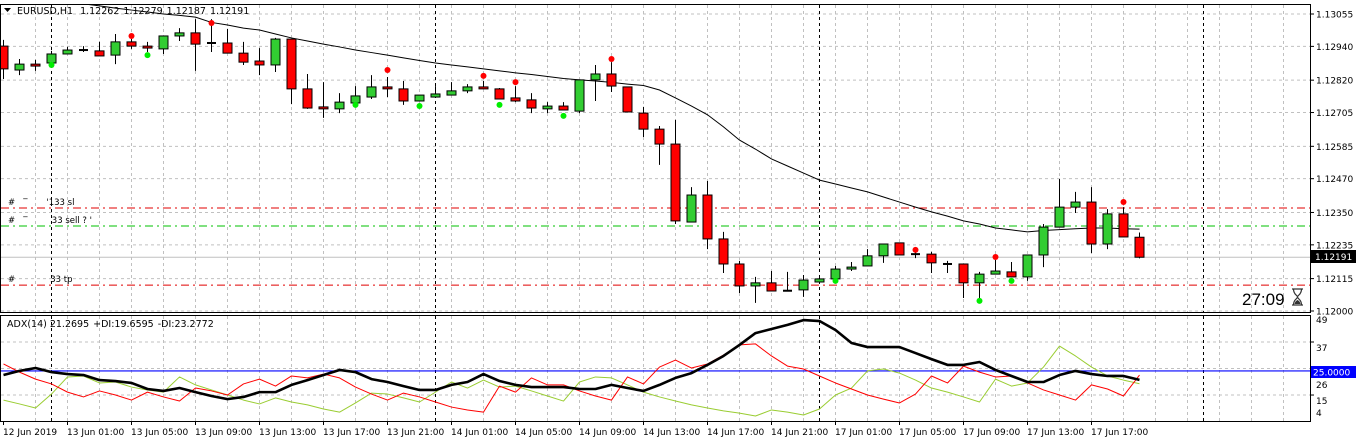  I want to click on plus-di-line, so click(571, 381).